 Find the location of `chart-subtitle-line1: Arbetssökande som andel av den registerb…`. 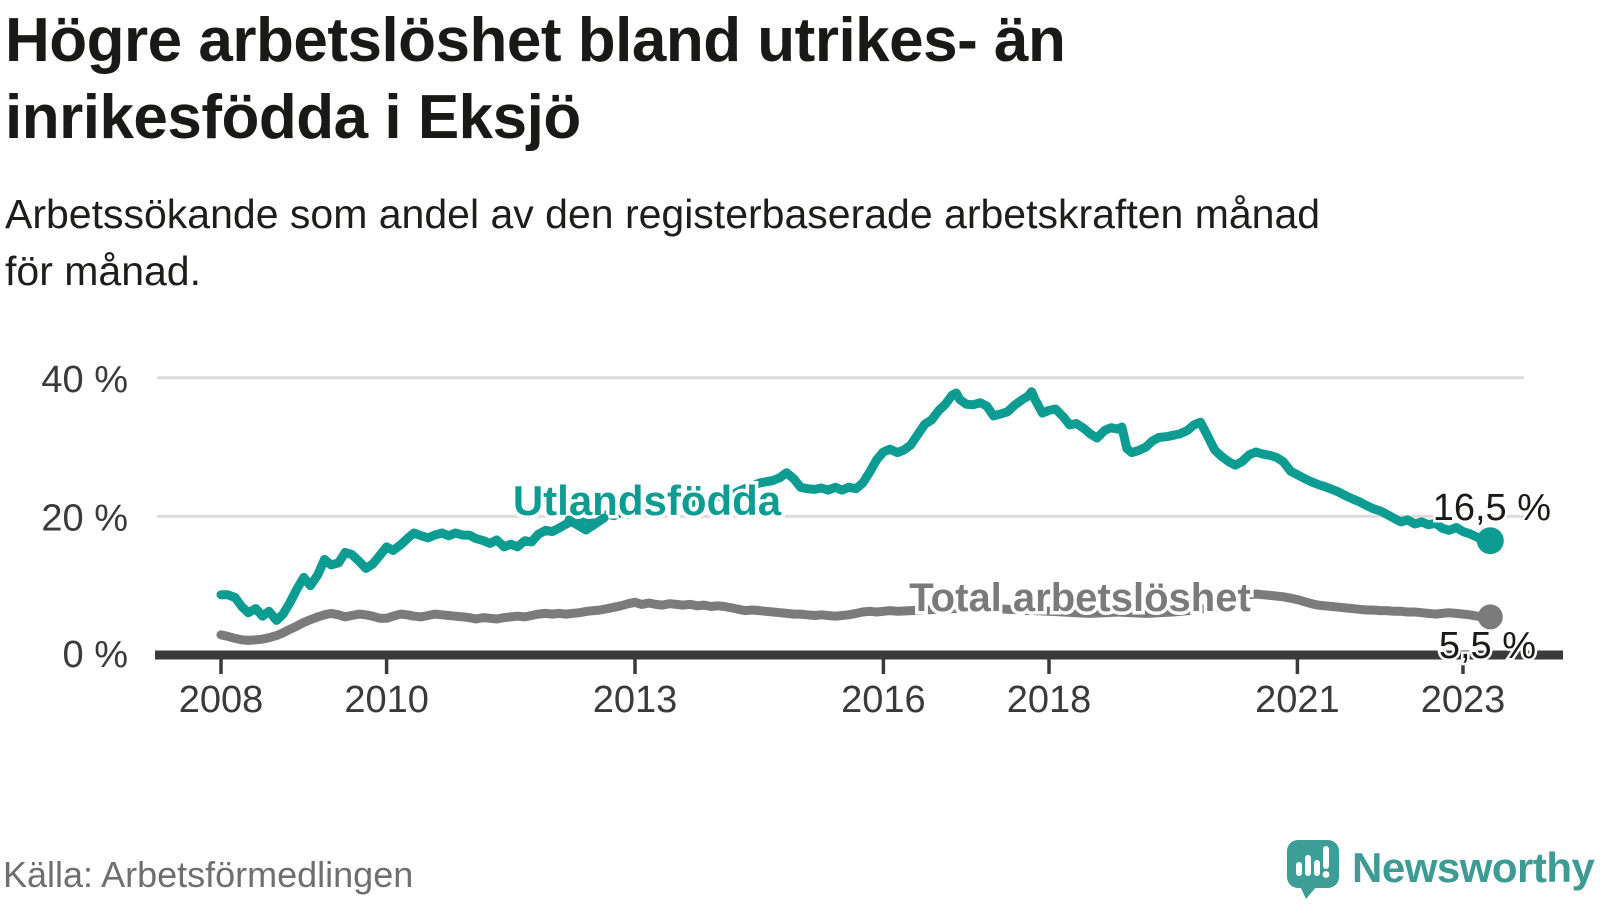

chart-subtitle-line1: Arbetssökande som andel av den registerb… is located at coordinates (663, 214).